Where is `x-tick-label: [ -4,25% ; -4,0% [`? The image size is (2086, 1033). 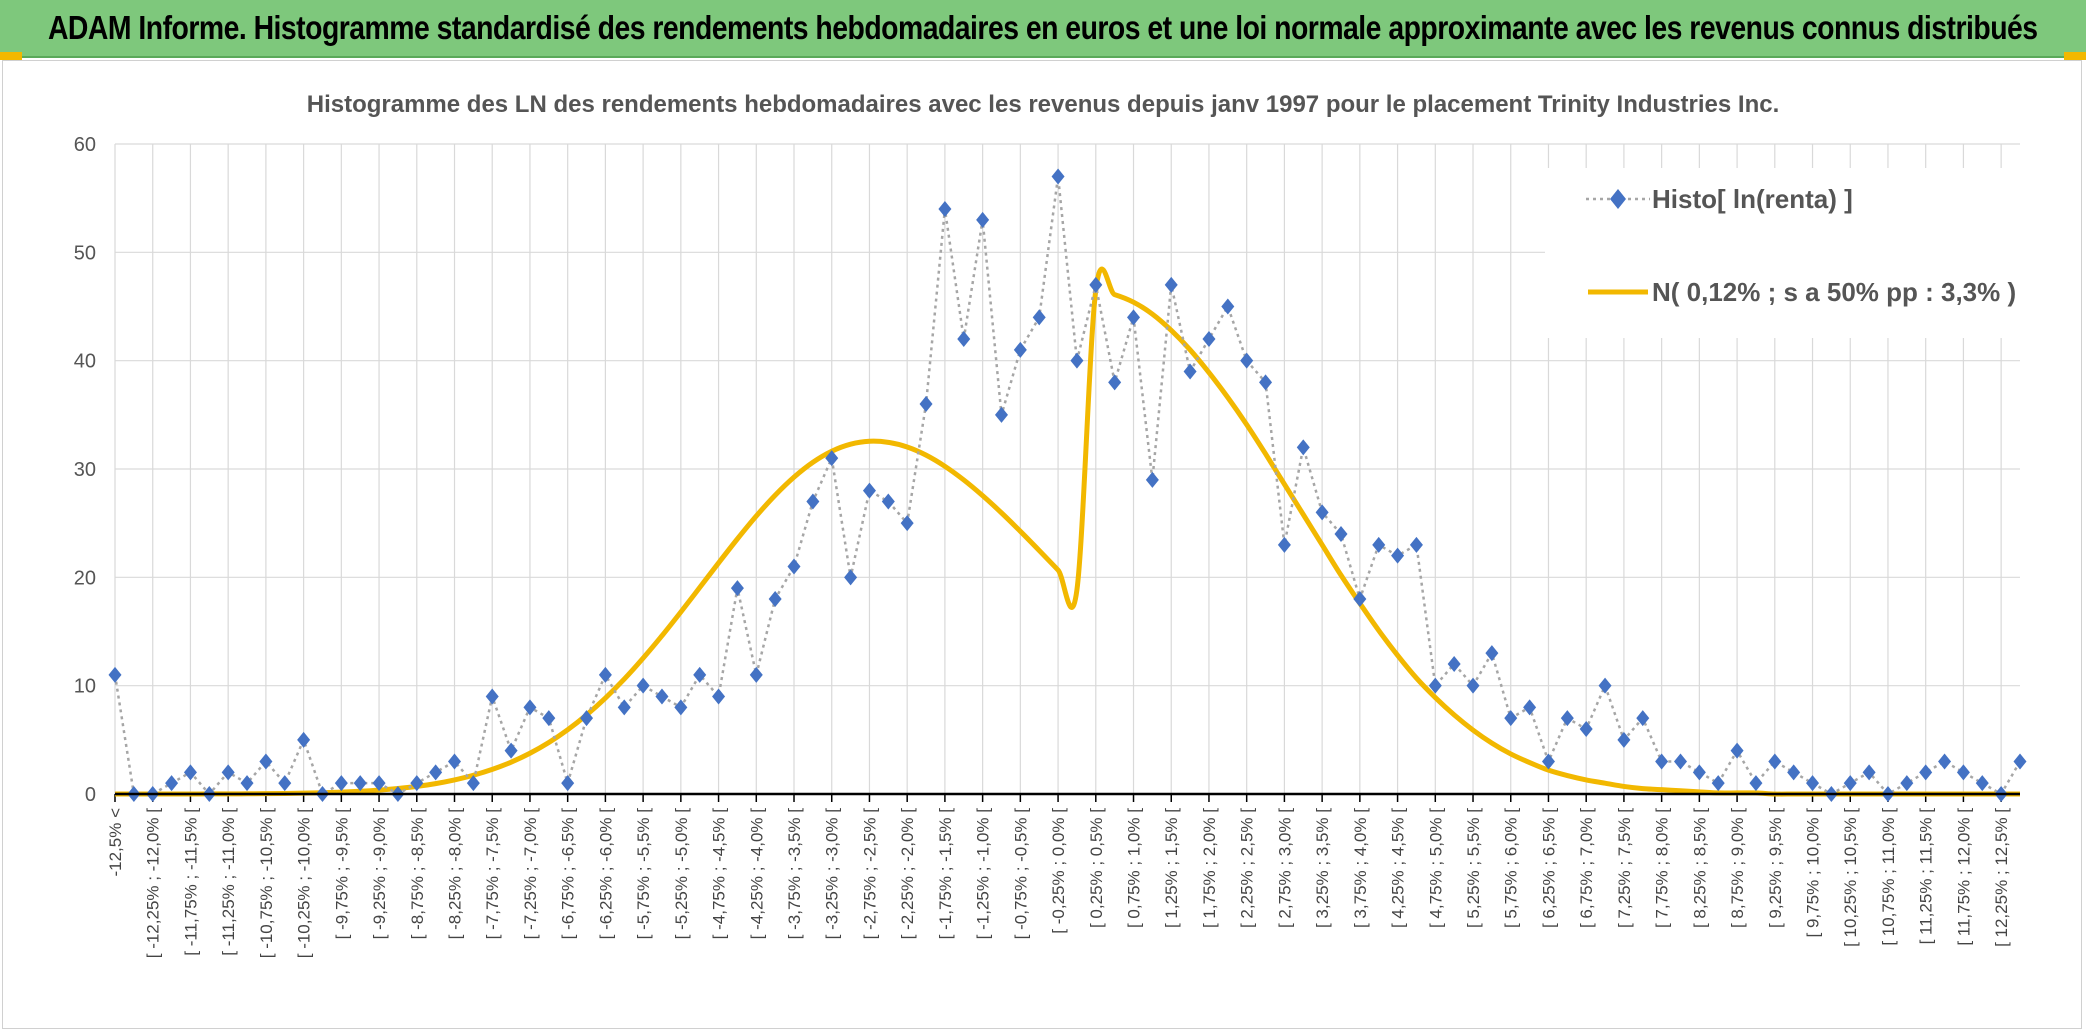
x-tick-label: [ -4,25% ; -4,0% [ is located at coordinates (756, 874).